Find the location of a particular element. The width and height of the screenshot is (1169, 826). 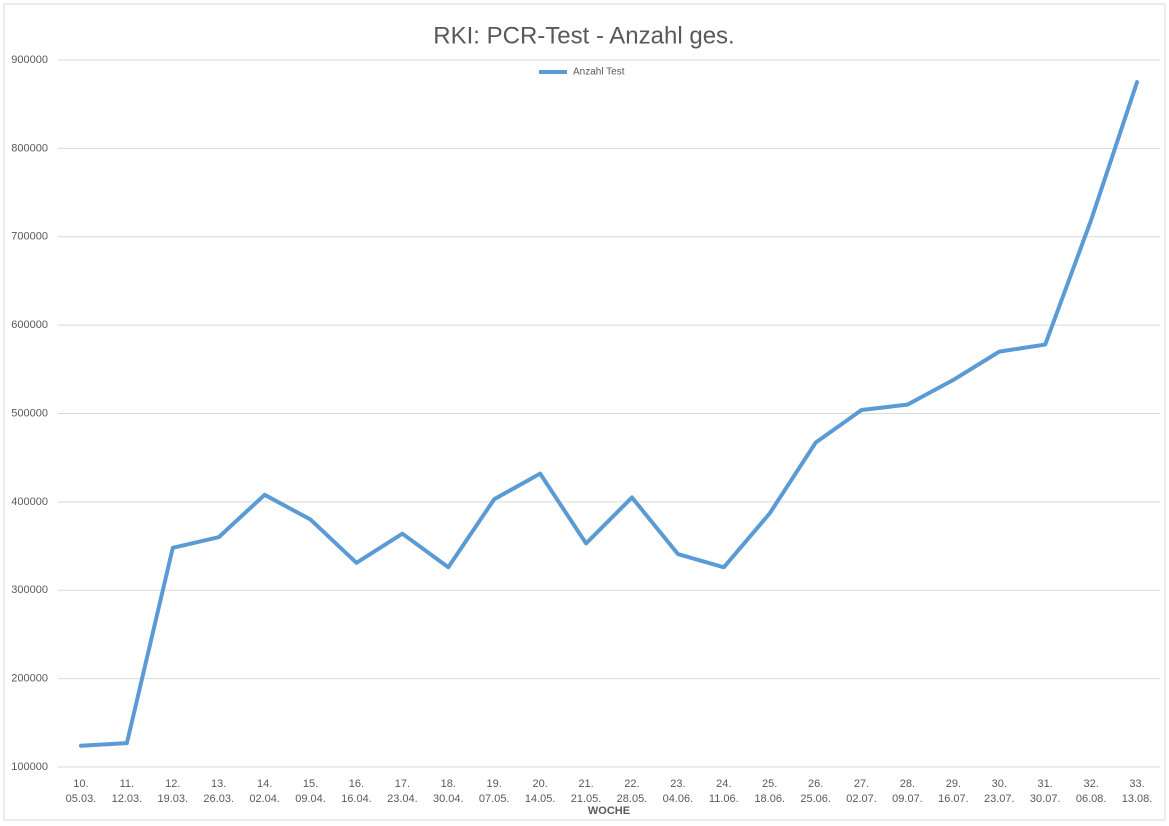

x-tick-label: 17. is located at coordinates (402, 784).